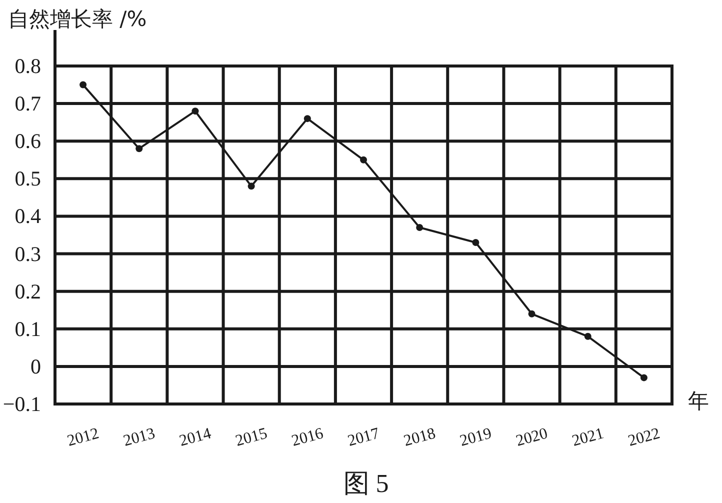 This screenshot has width=722, height=503. Describe the element at coordinates (28, 216) in the screenshot. I see `y-tick-label: 0.4` at that location.